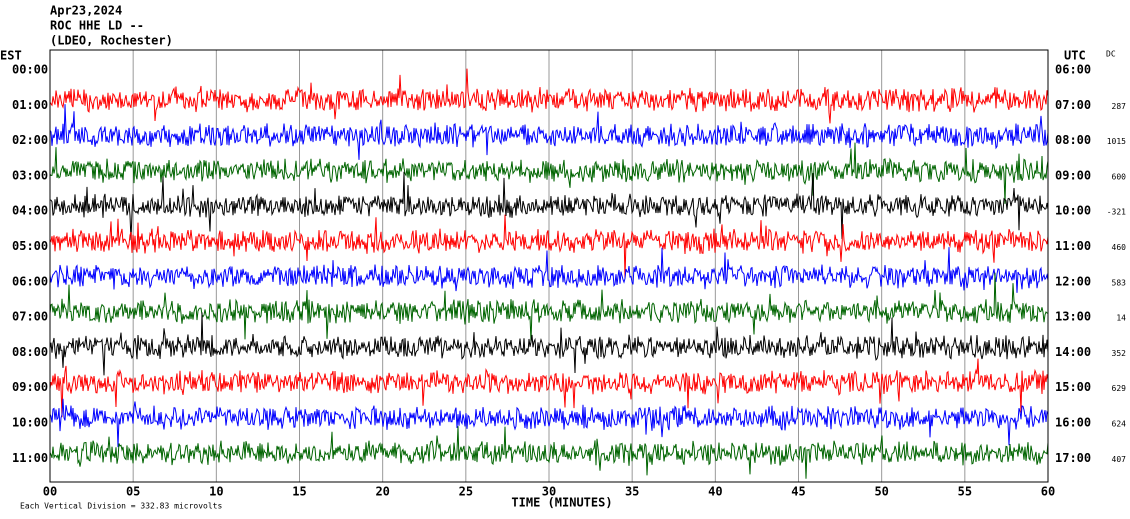  Describe the element at coordinates (549, 492) in the screenshot. I see `x-tick-label: 30` at that location.